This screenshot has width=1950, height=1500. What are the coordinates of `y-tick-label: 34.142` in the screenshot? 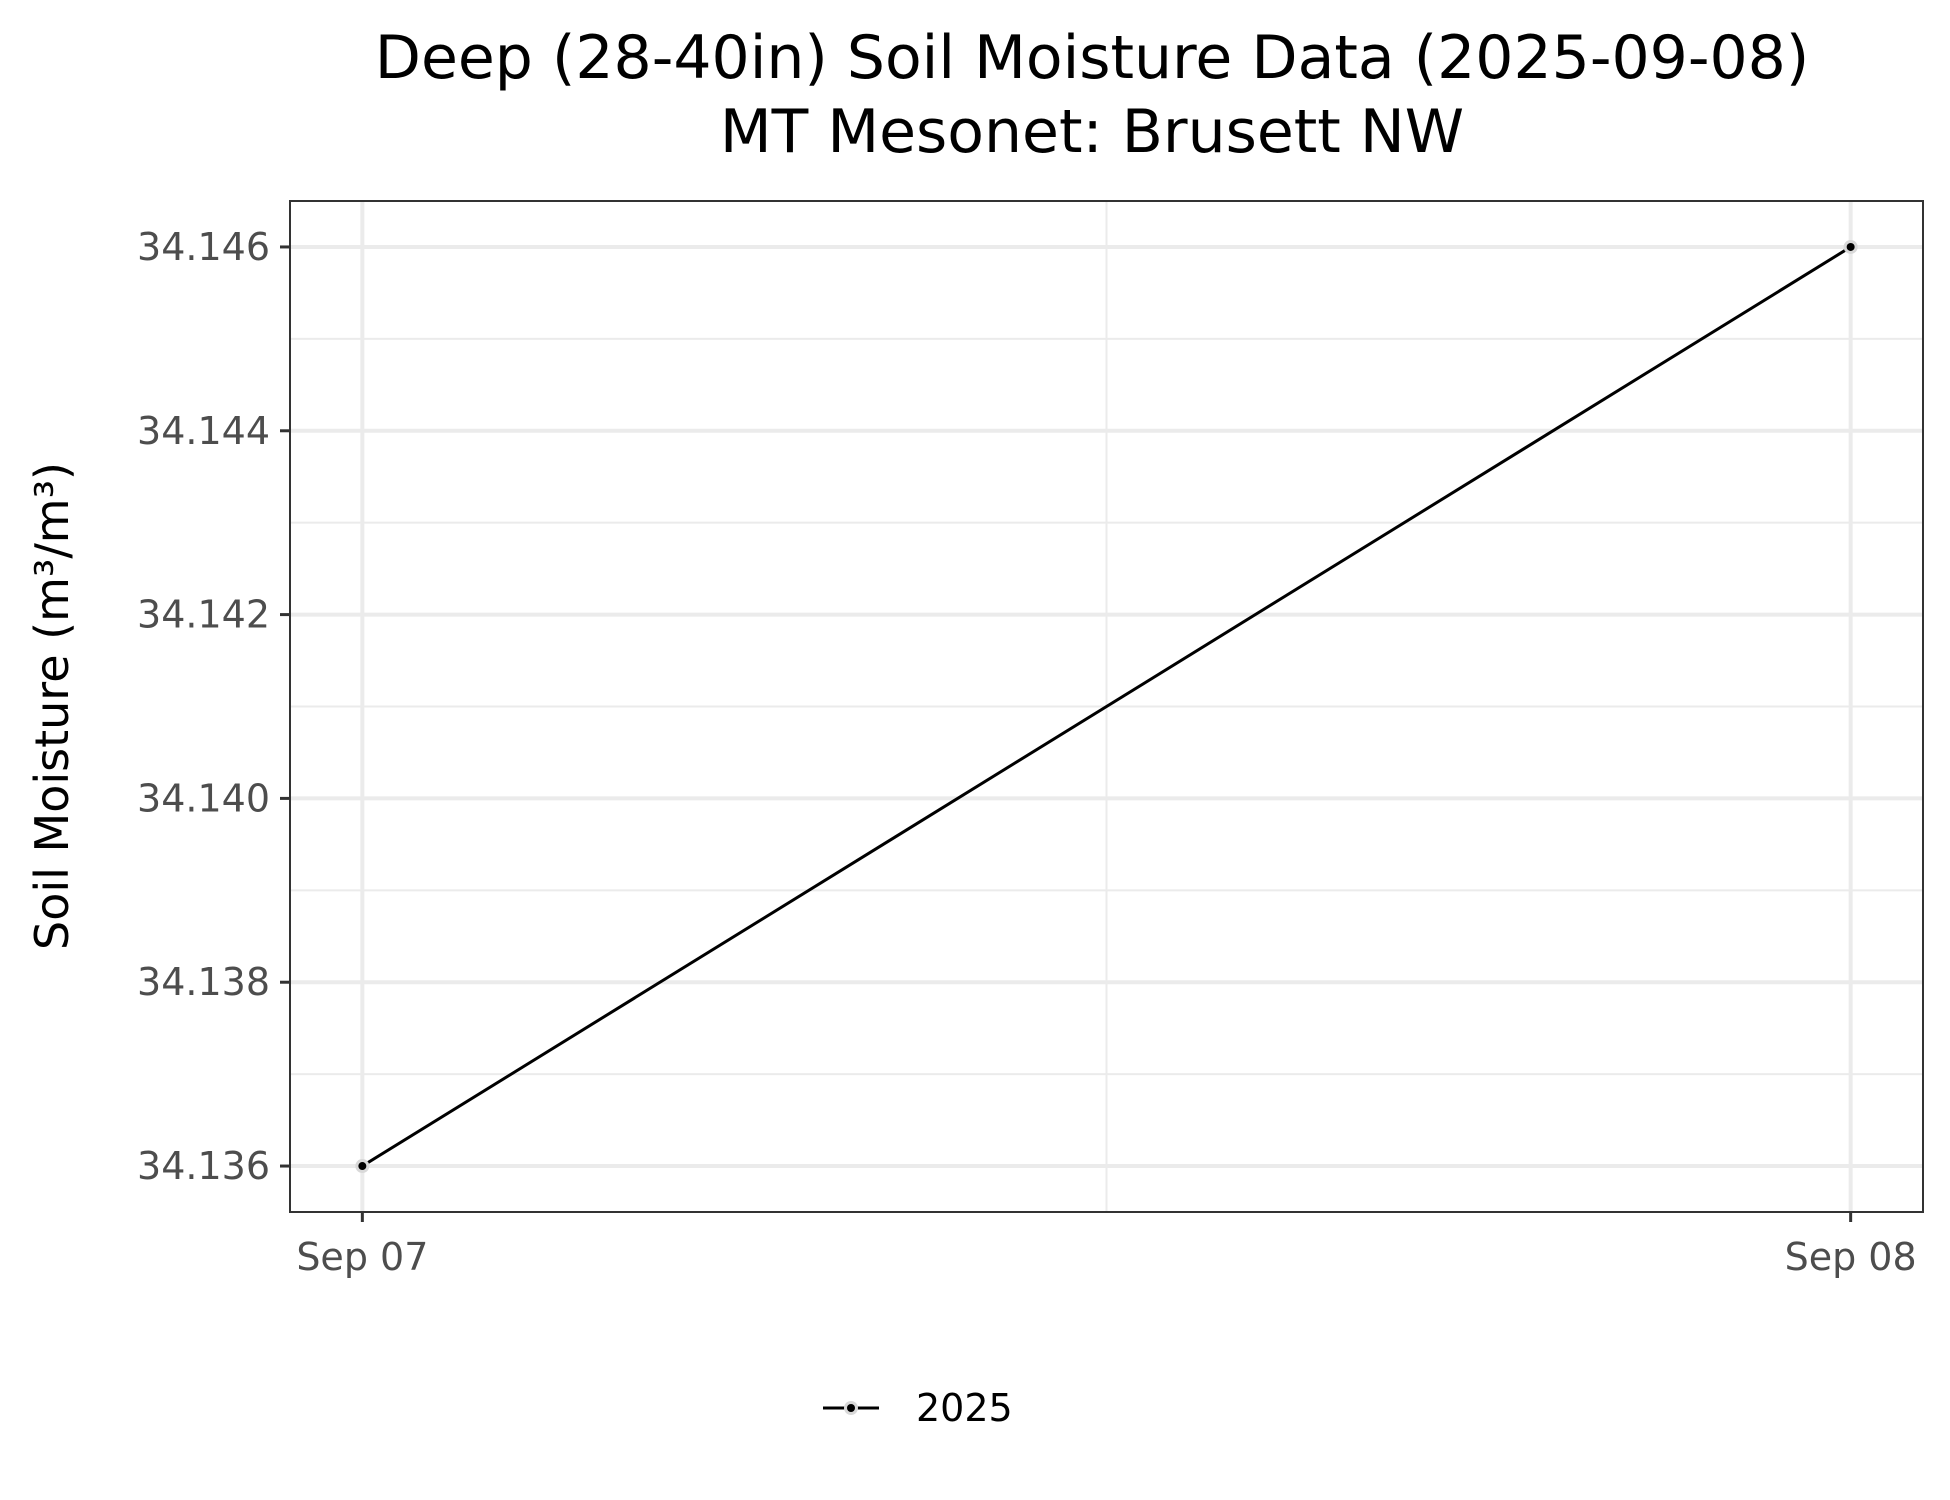 It's located at (203, 615).